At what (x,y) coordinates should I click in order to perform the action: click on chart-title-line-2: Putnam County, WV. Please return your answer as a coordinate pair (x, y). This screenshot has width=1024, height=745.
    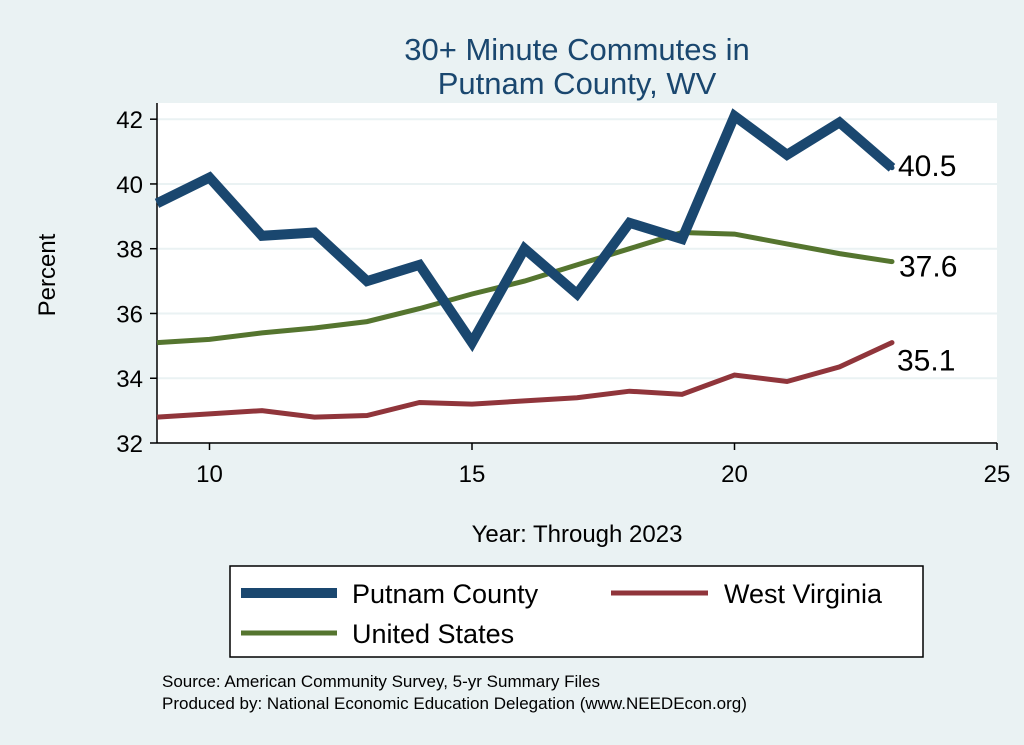
    Looking at the image, I should click on (577, 83).